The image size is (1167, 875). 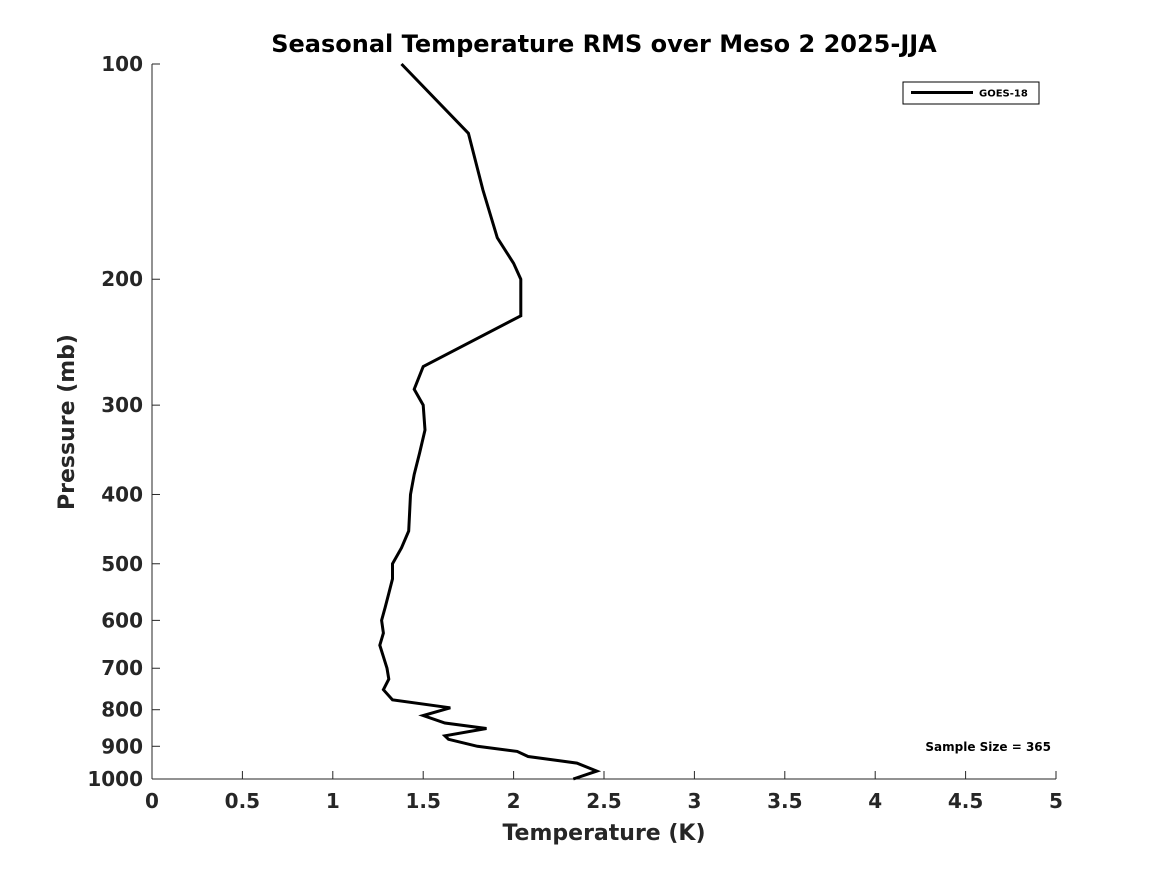 What do you see at coordinates (122, 710) in the screenshot?
I see `y-tick-label: 800` at bounding box center [122, 710].